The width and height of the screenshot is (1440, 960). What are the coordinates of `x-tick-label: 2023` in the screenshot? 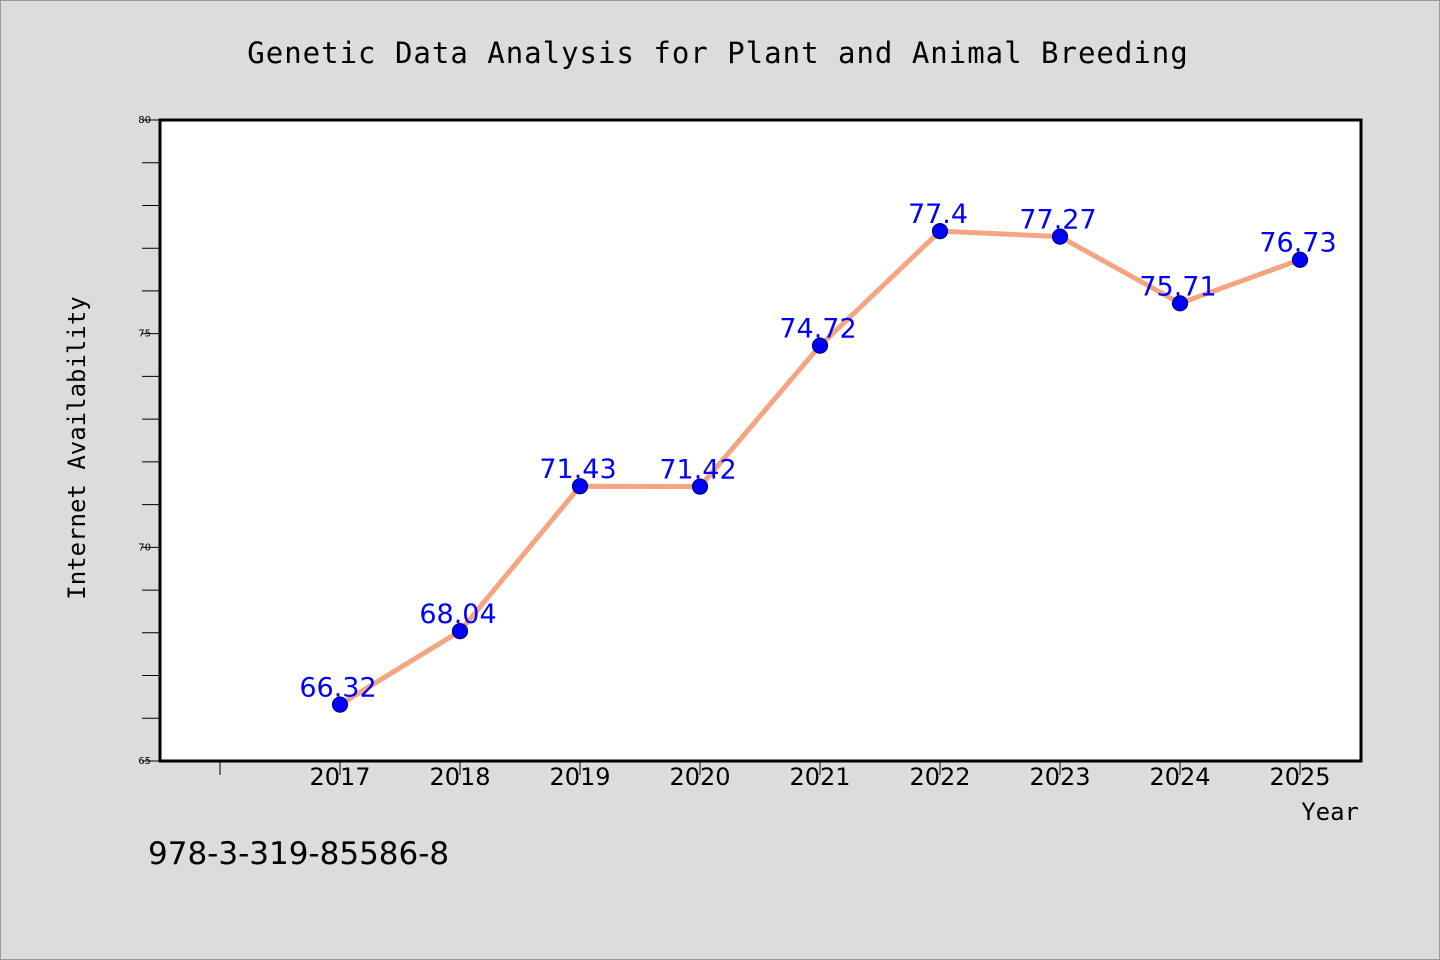 It's located at (1059, 777).